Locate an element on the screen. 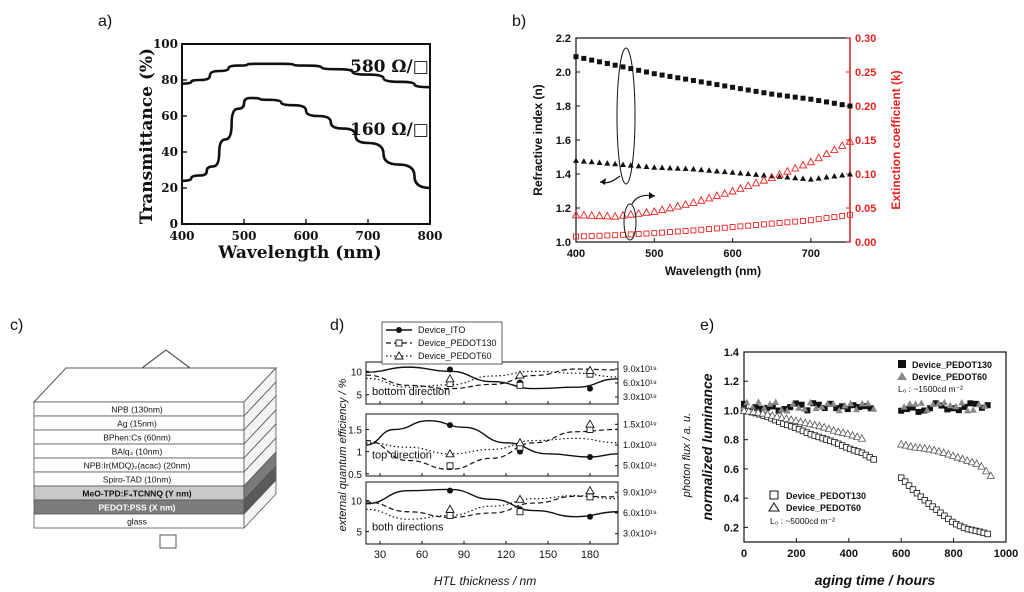 This screenshot has width=1024, height=592. panel-d-legend-marker-p60 is located at coordinates (399, 355).